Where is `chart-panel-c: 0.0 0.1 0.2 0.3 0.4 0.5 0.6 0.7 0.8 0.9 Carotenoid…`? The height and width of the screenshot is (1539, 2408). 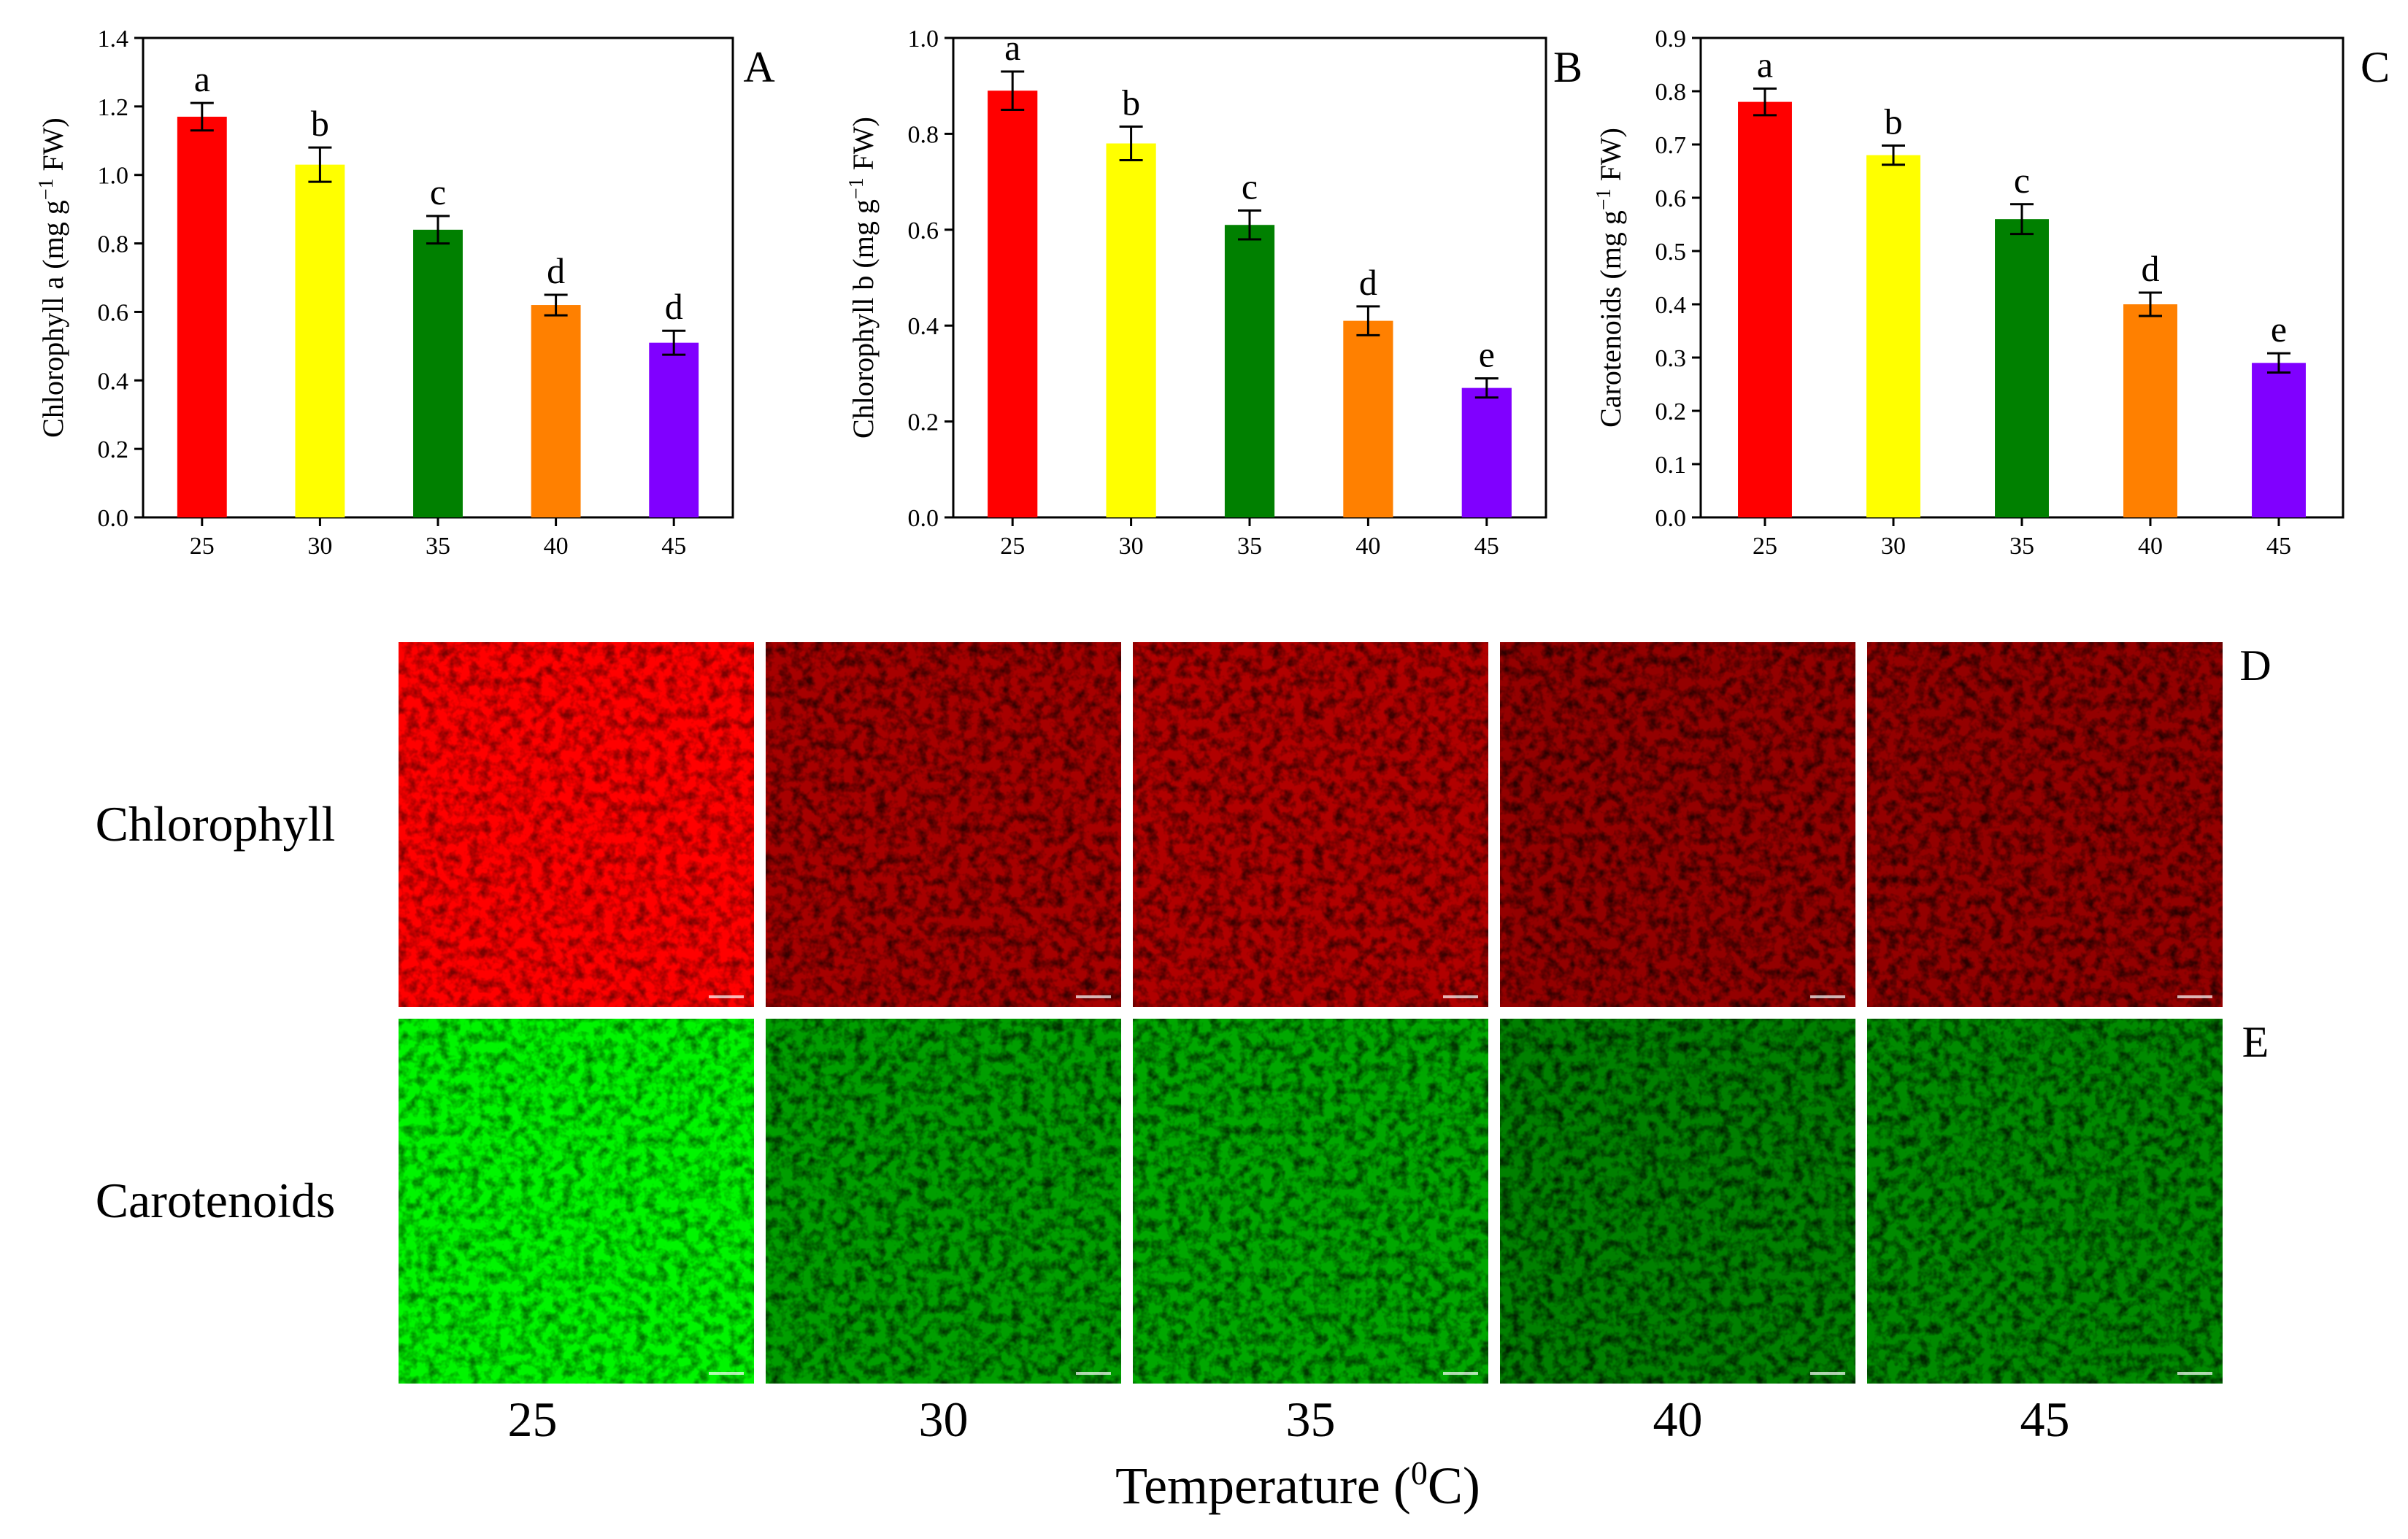
chart-panel-c: 0.0 0.1 0.2 0.3 0.4 0.5 0.6 0.7 0.8 0.9 Carotenoid… is located at coordinates (1991, 293).